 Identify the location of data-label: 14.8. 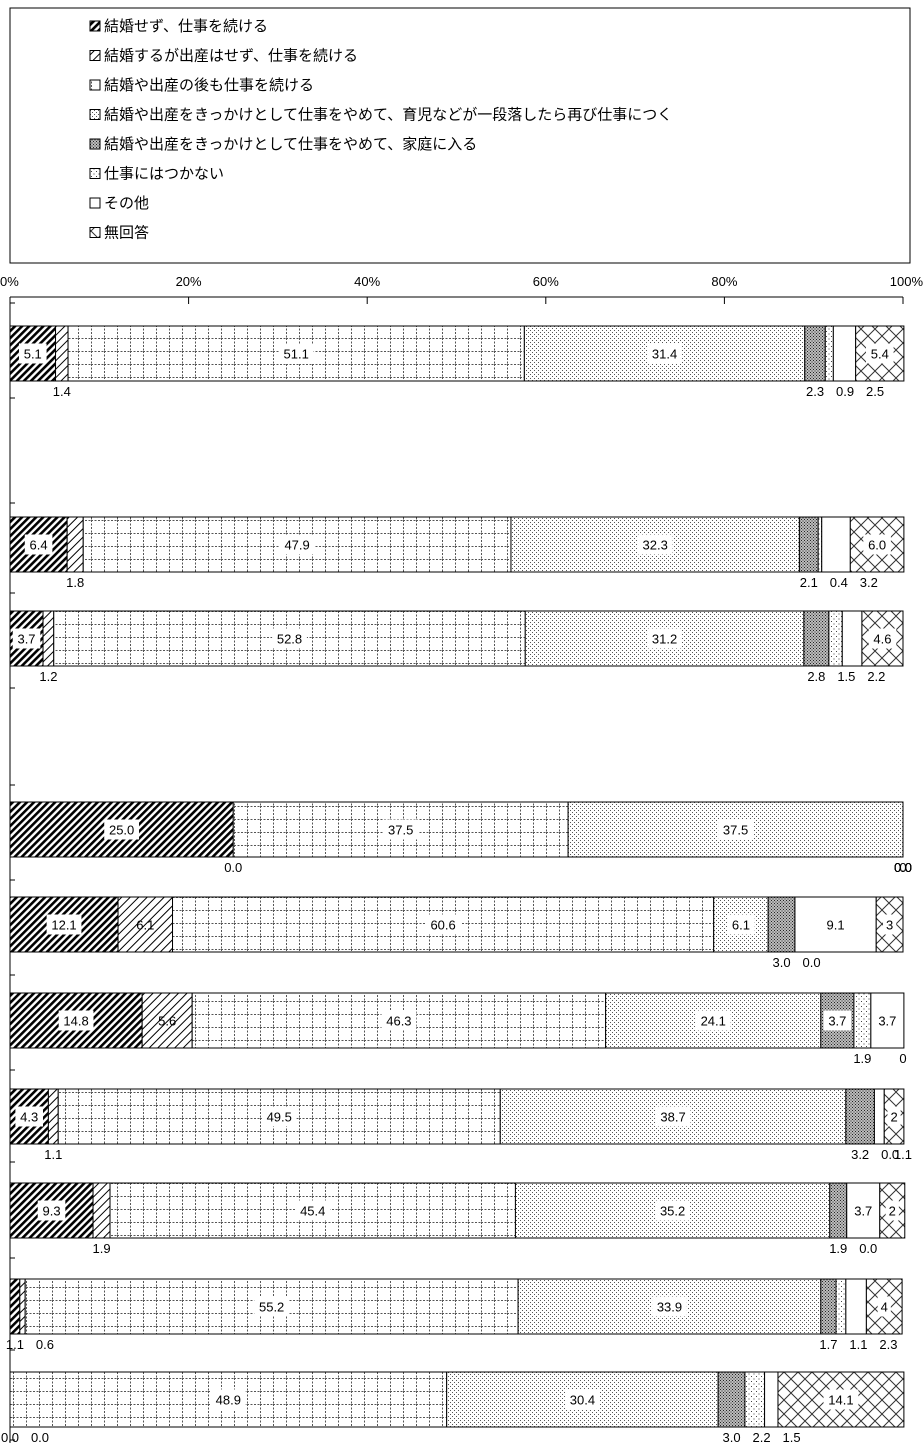
(75, 1021).